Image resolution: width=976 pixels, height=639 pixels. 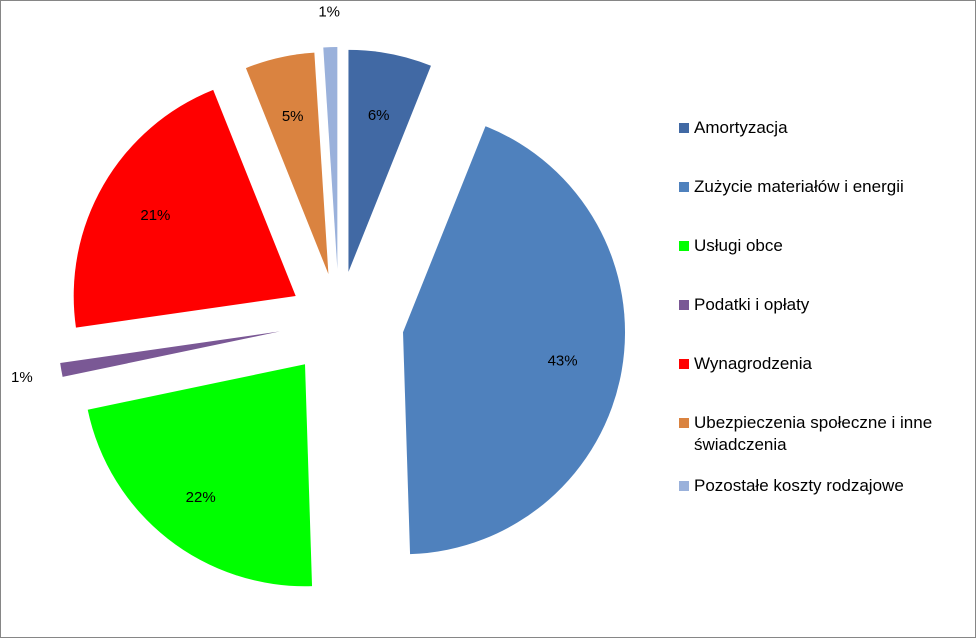 What do you see at coordinates (824, 128) in the screenshot?
I see `legend-item-0: Amortyzacja` at bounding box center [824, 128].